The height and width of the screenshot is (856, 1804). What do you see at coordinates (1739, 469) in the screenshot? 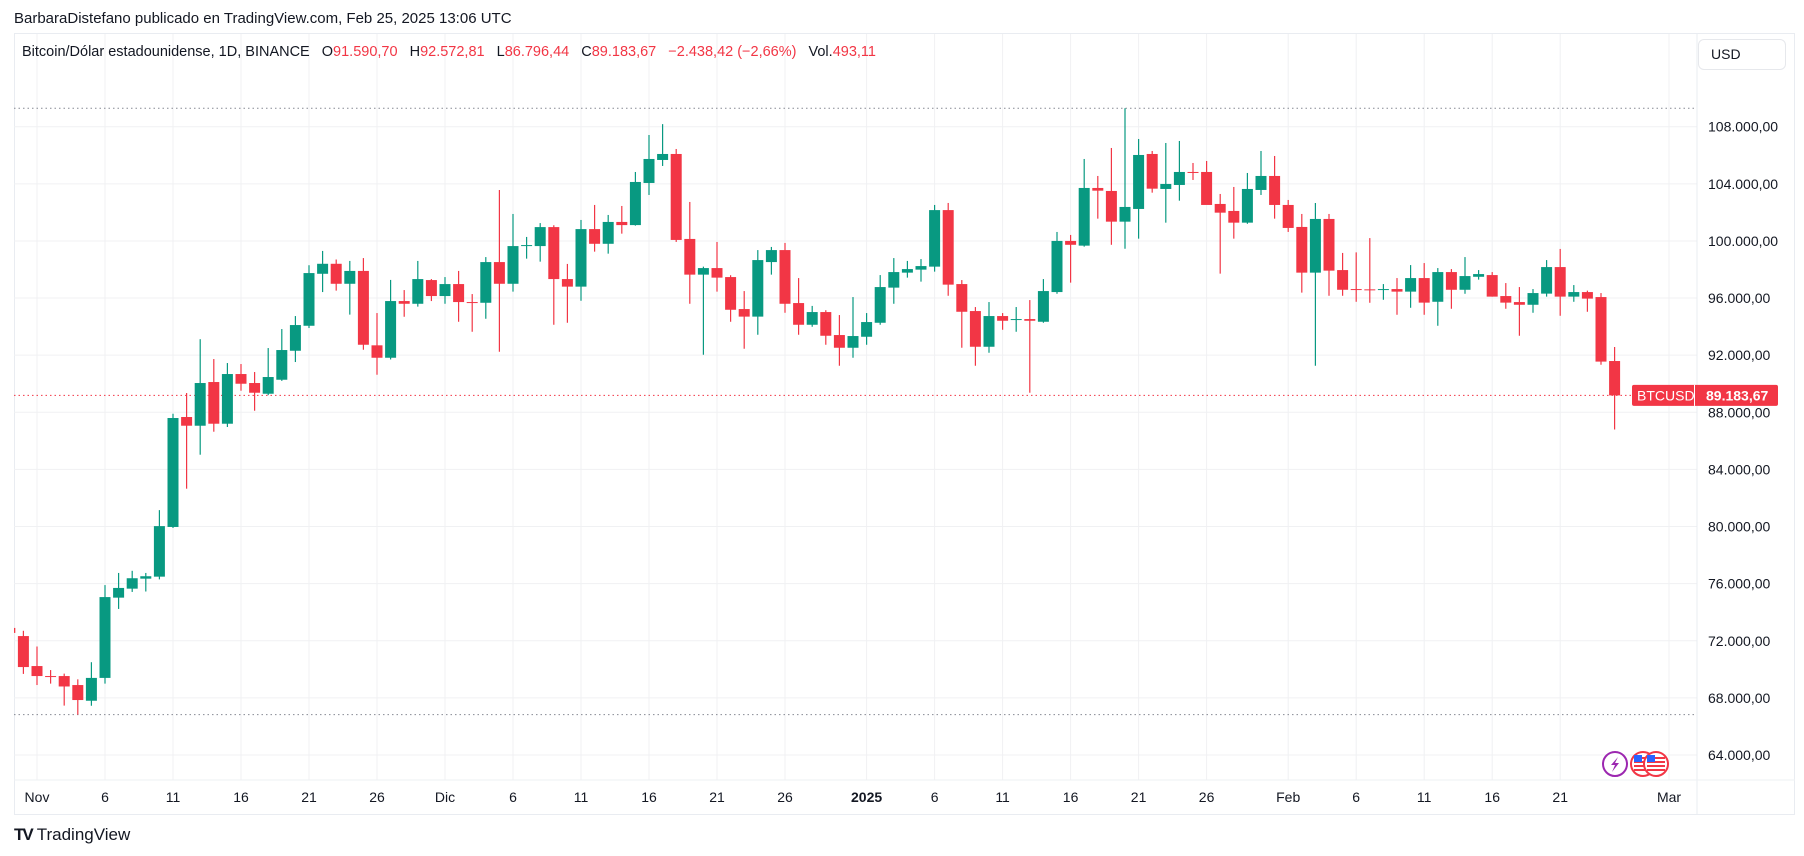
I see `y-tick-label: 84.000,00` at bounding box center [1739, 469].